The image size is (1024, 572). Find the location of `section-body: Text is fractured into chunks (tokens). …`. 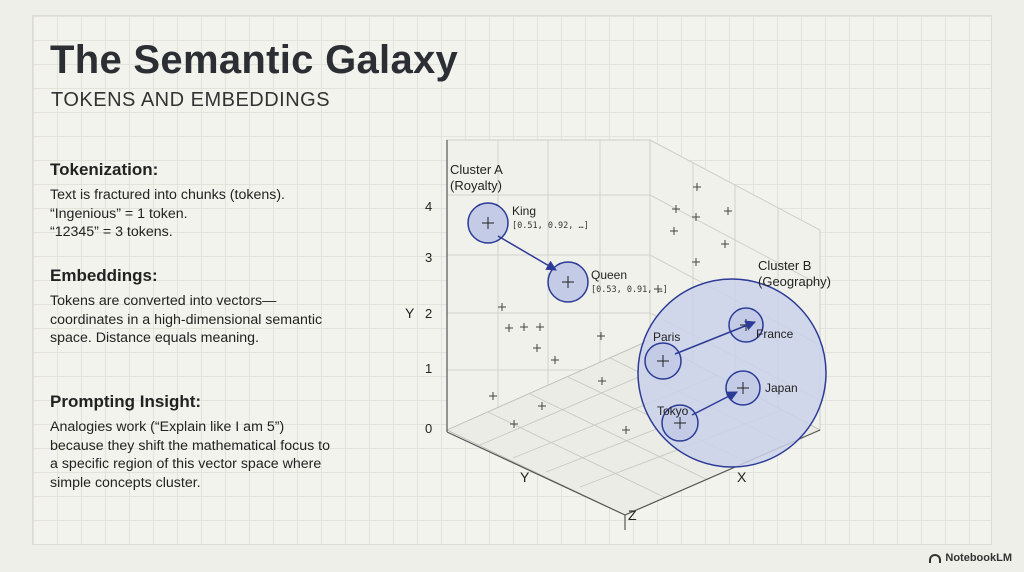

section-body: Text is fractured into chunks (tokens). … is located at coordinates (192, 214).